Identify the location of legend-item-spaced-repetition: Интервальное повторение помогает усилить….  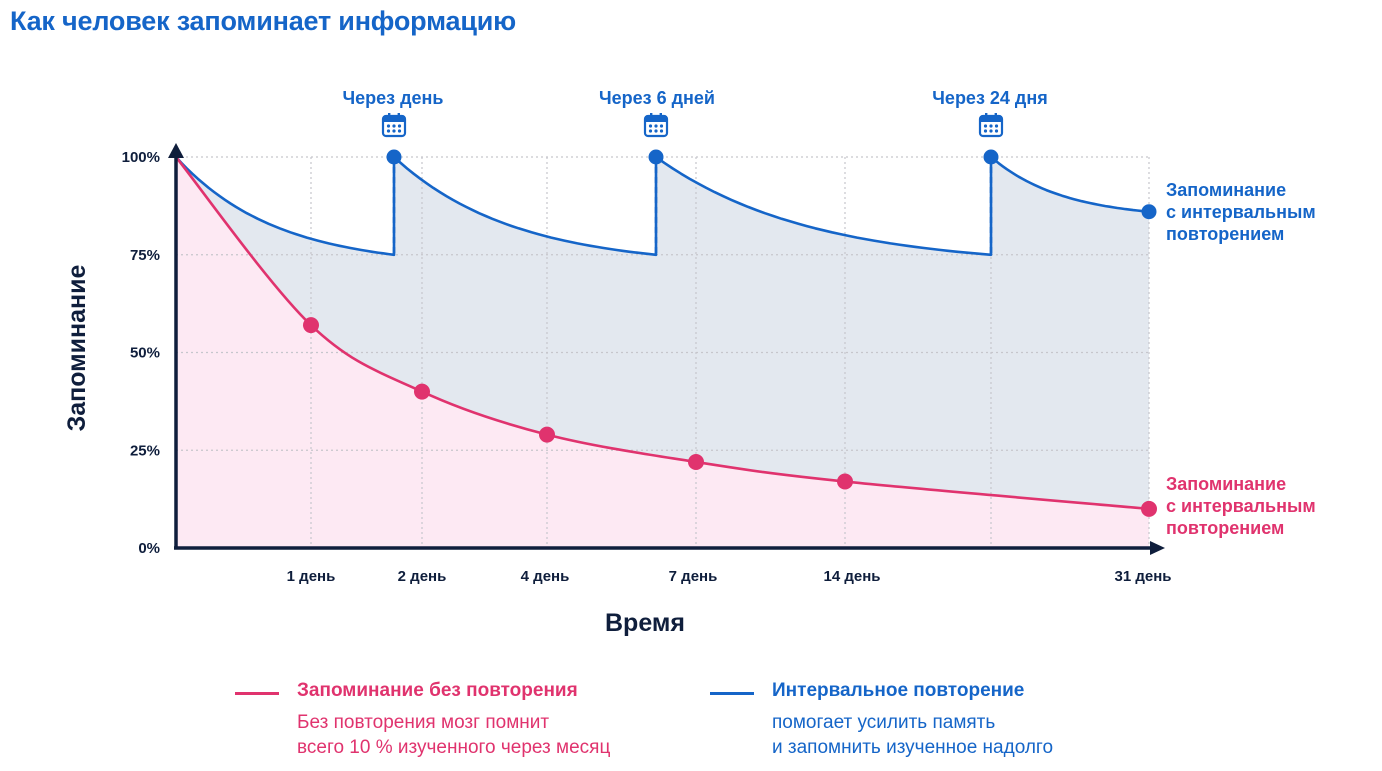
(940, 722).